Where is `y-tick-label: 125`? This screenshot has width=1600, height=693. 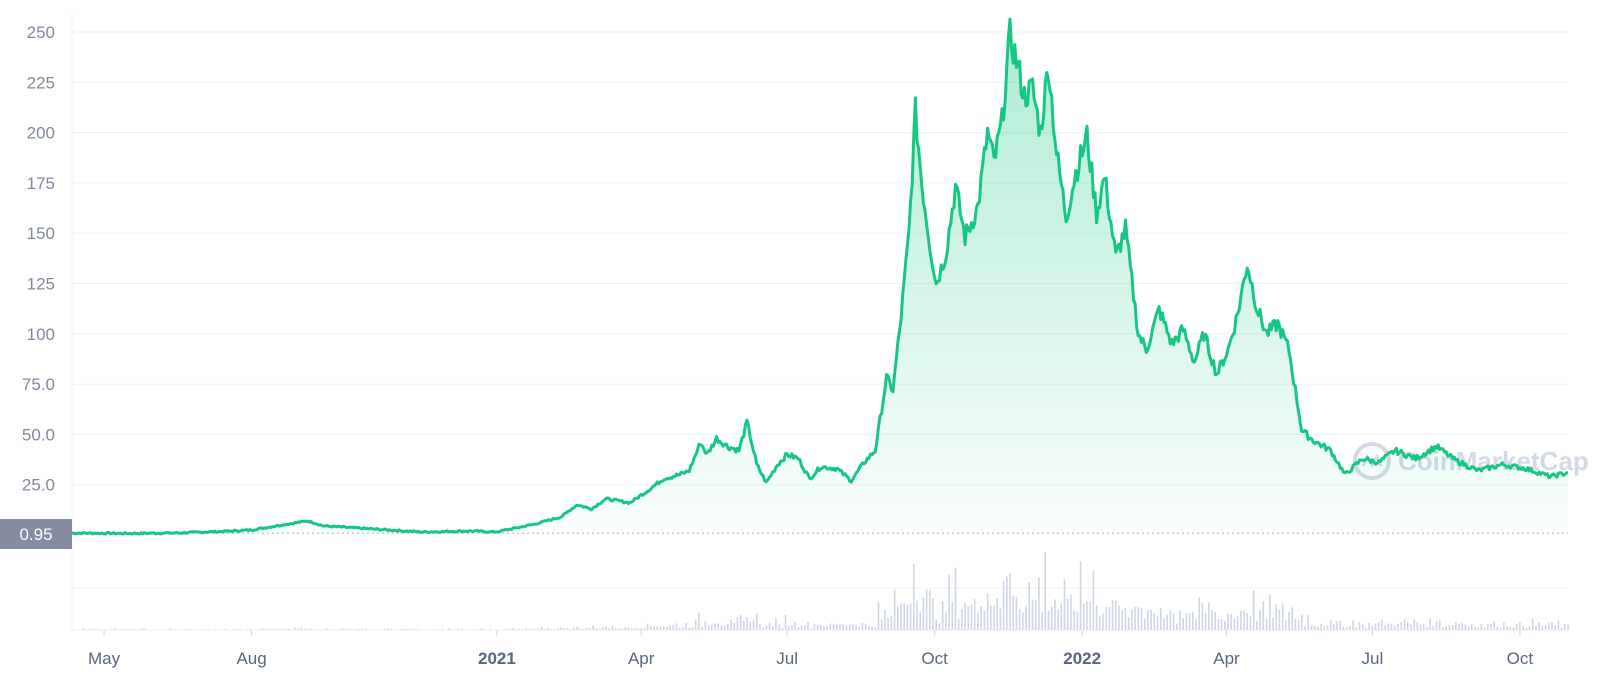 y-tick-label: 125 is located at coordinates (41, 284).